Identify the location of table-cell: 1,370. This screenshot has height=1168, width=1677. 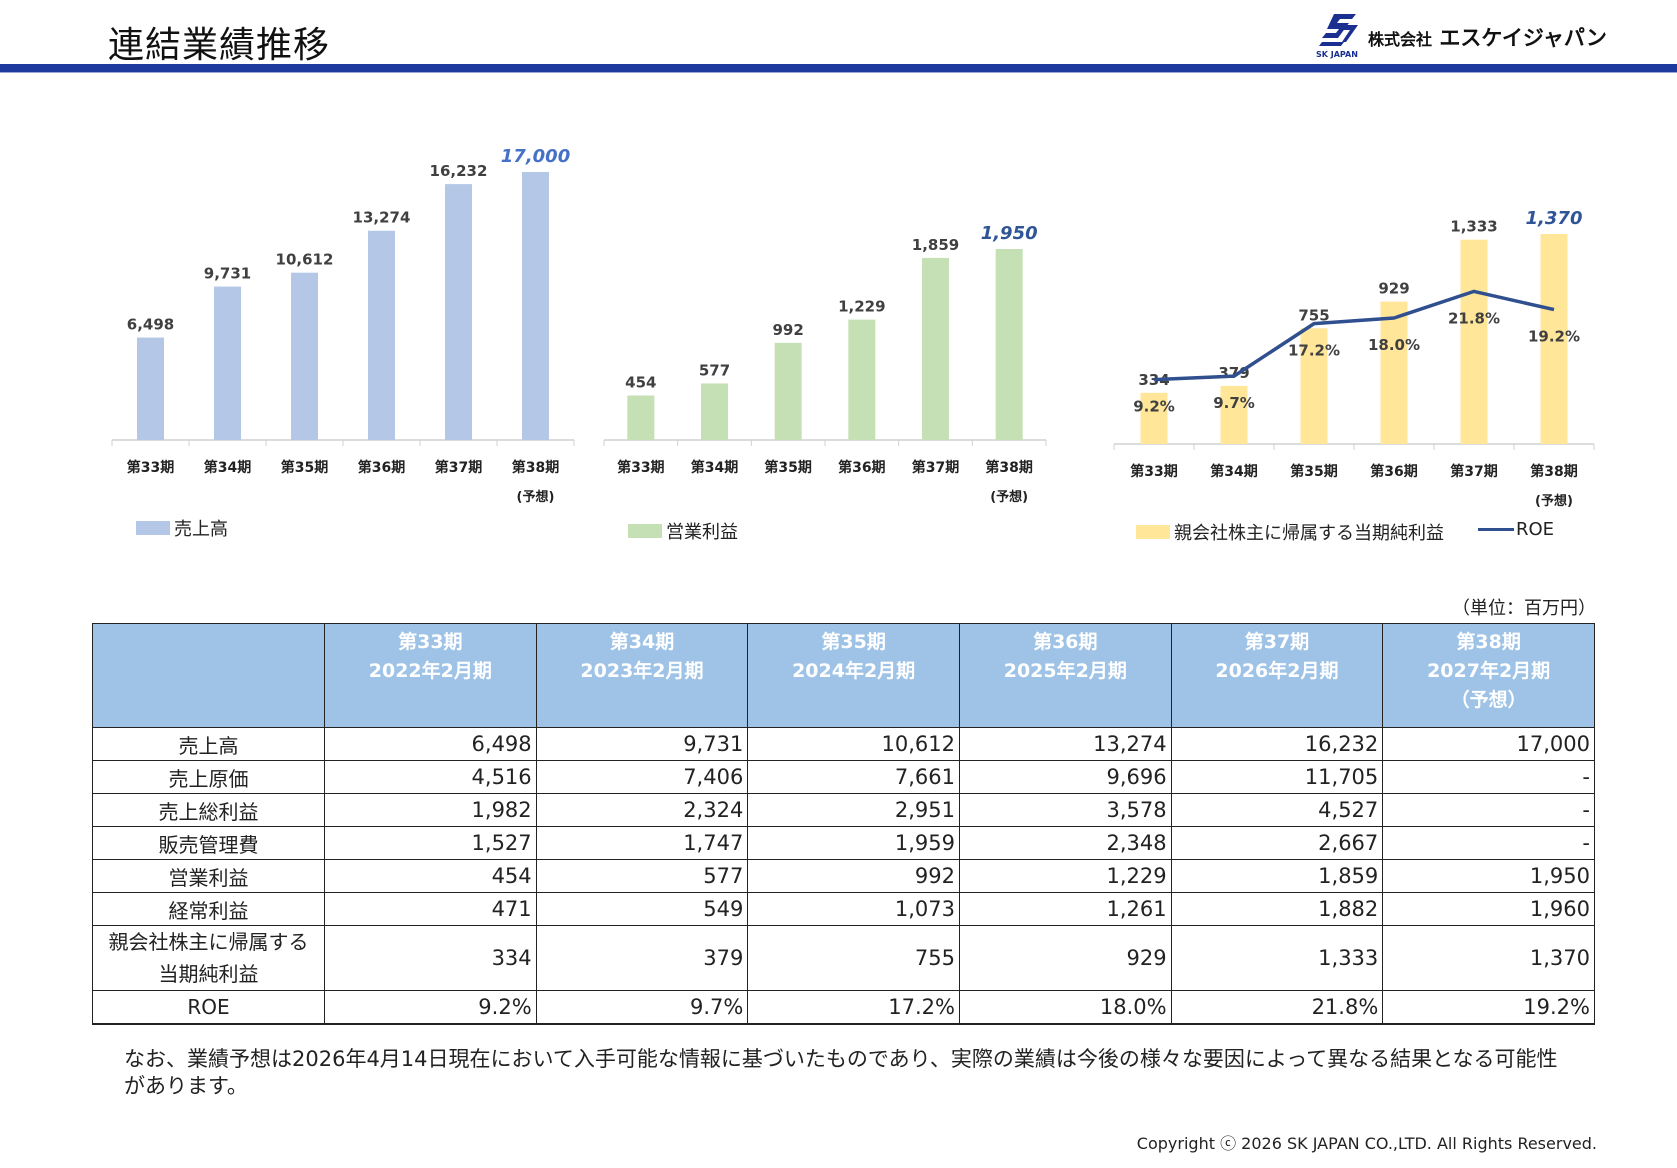
(1488, 958).